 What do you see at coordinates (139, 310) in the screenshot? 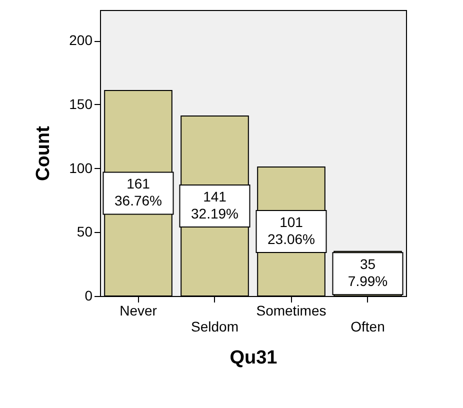
I see `x-tick-label: Never` at bounding box center [139, 310].